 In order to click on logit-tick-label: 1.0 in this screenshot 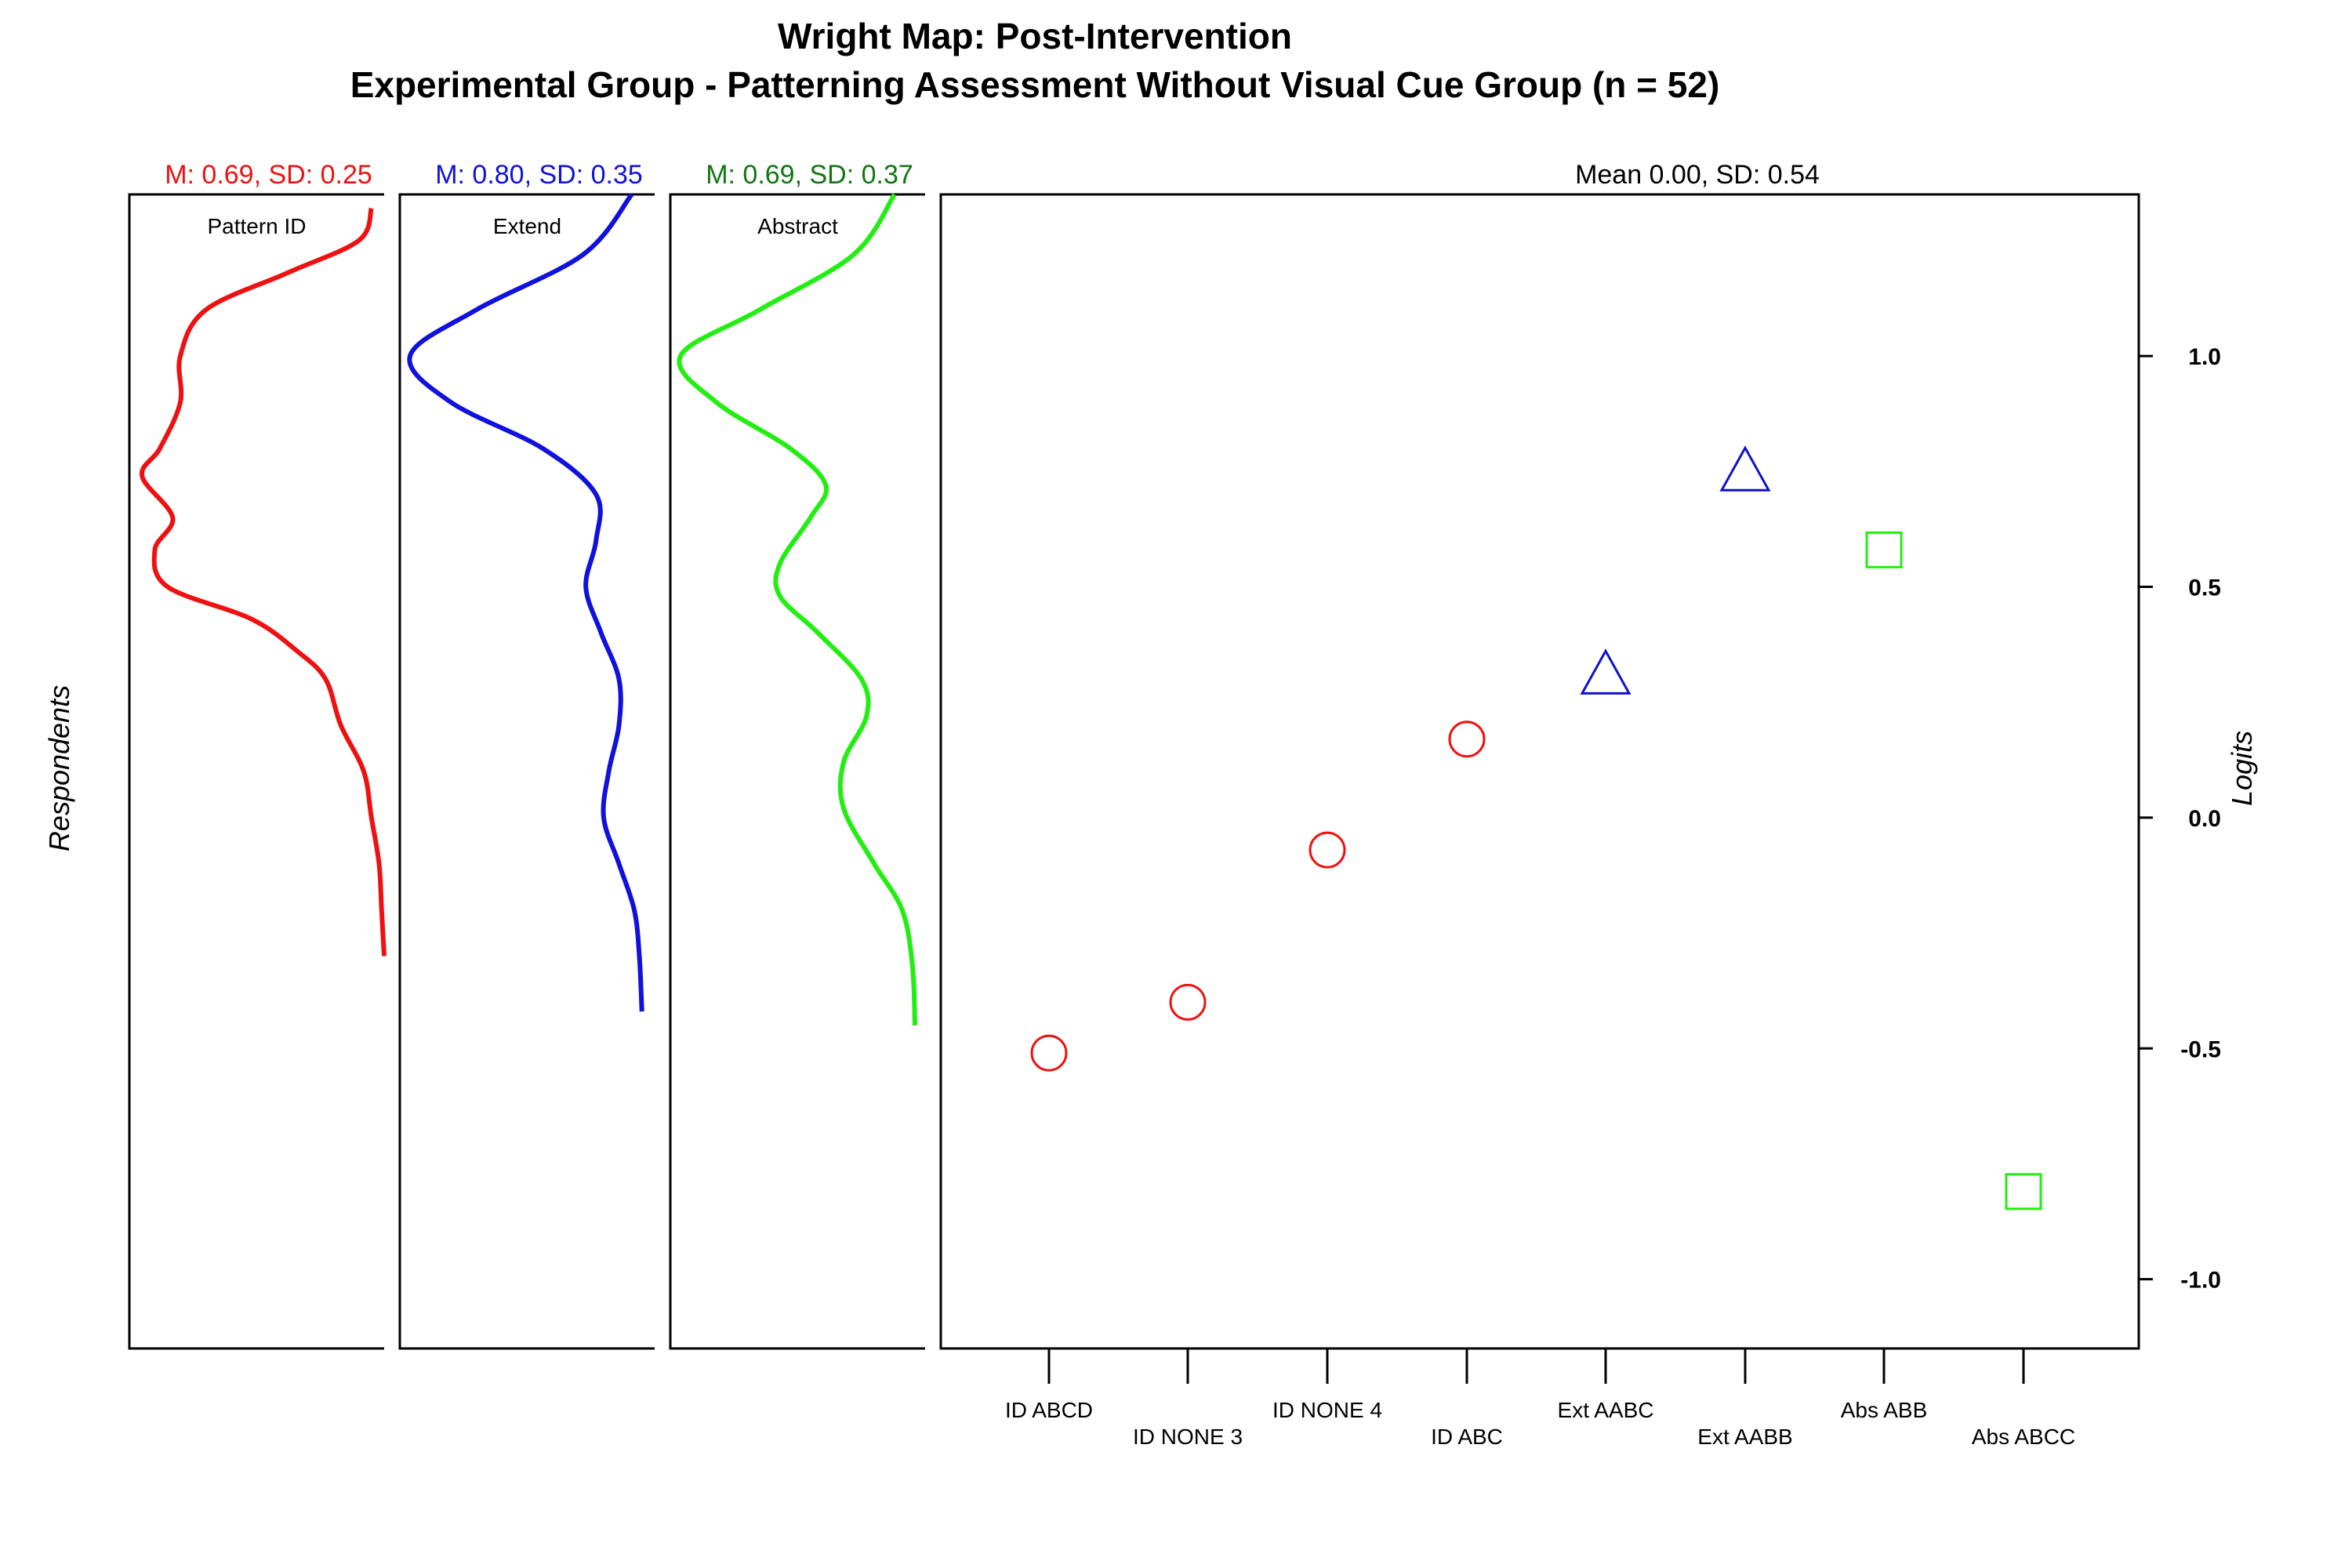, I will do `click(2204, 357)`.